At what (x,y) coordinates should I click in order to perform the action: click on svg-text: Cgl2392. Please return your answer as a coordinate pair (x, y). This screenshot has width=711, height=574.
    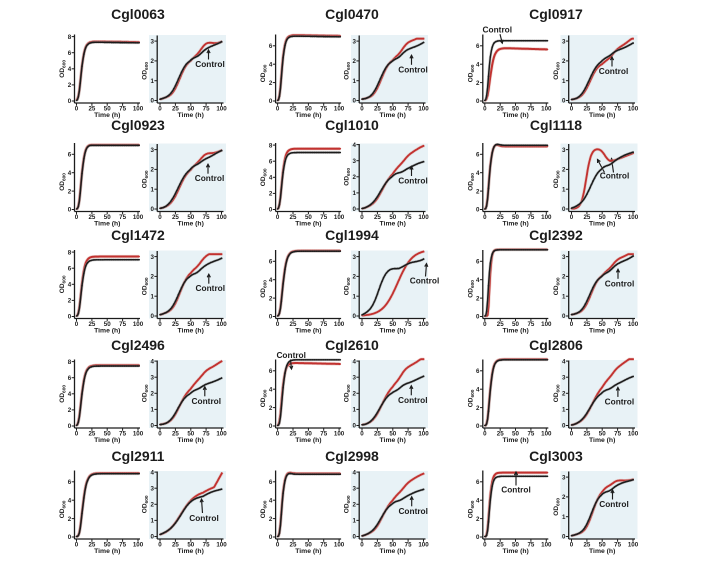
    Looking at the image, I should click on (556, 235).